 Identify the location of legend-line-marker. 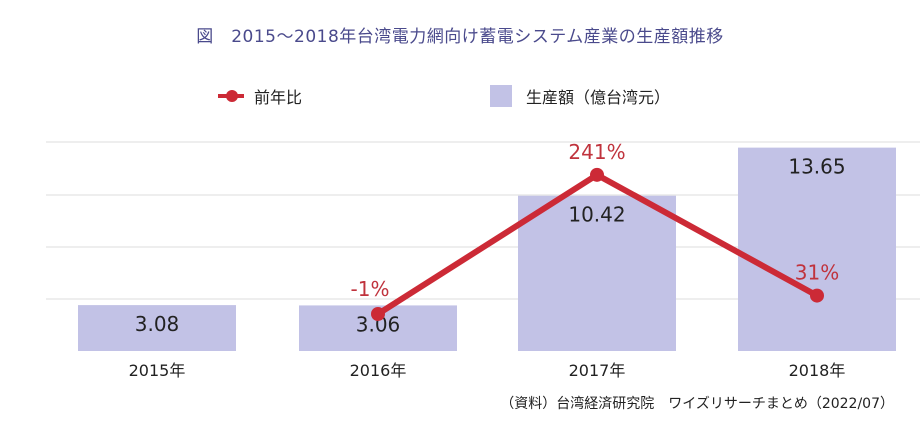
(231, 96).